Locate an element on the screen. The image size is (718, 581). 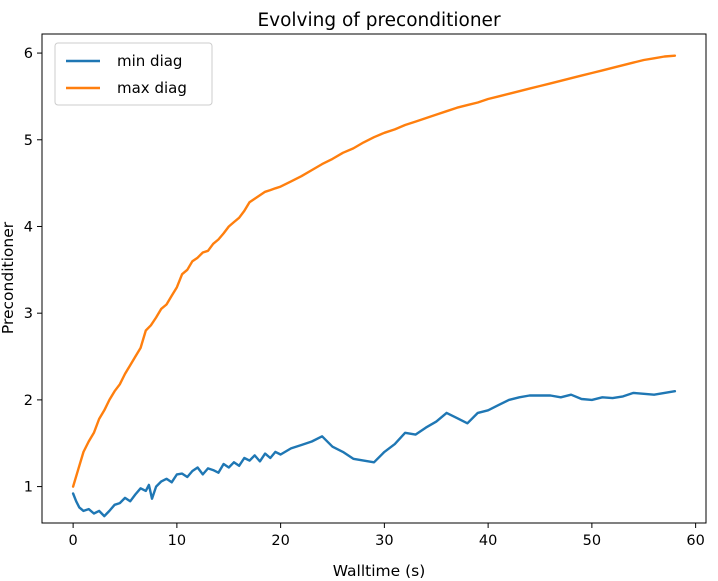
x-tick-label: 10 is located at coordinates (177, 541).